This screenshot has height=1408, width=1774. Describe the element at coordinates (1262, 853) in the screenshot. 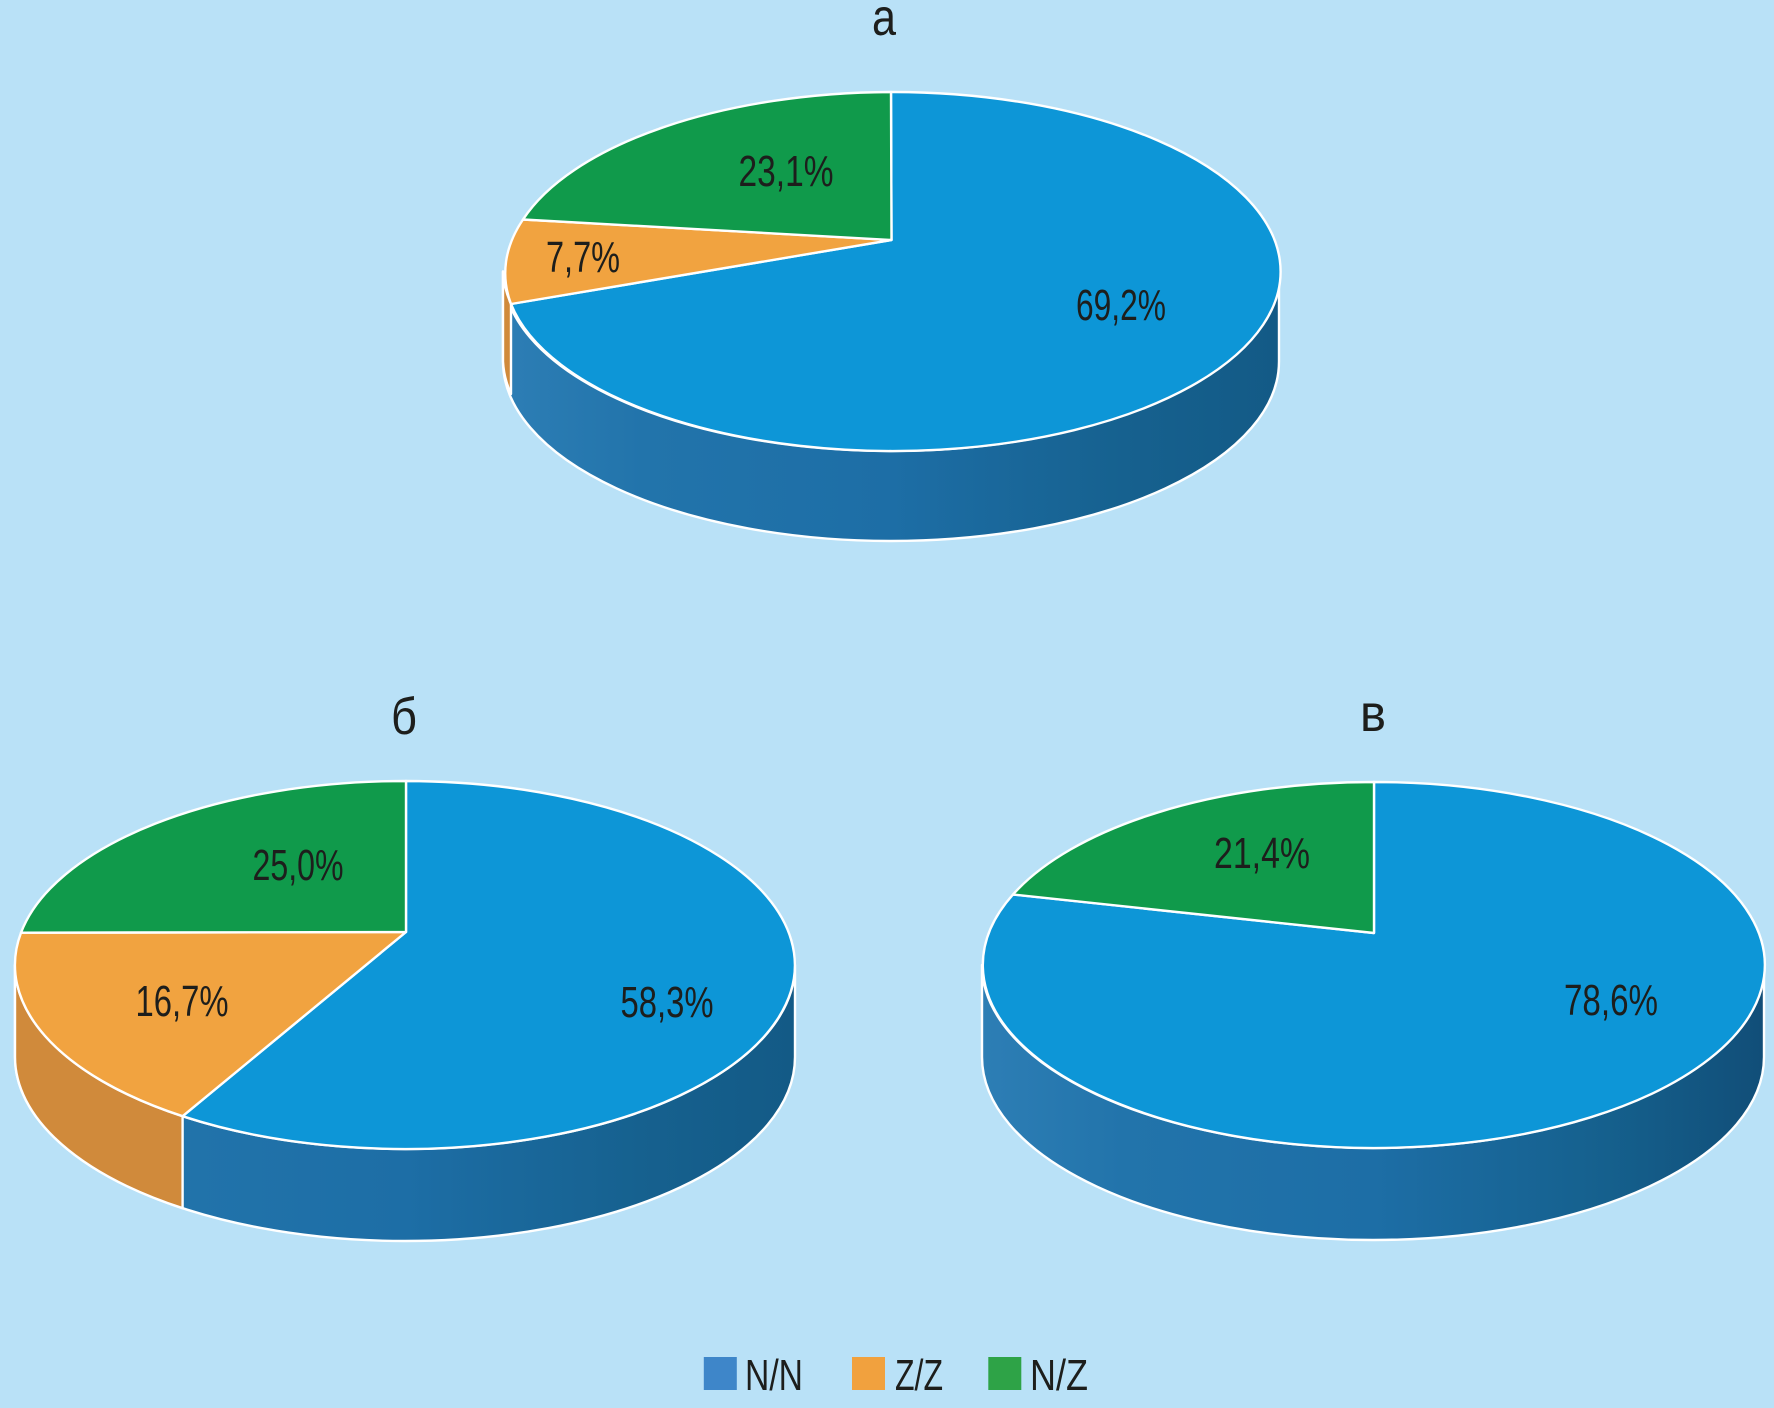

I see `svg-text: 21,4%` at that location.